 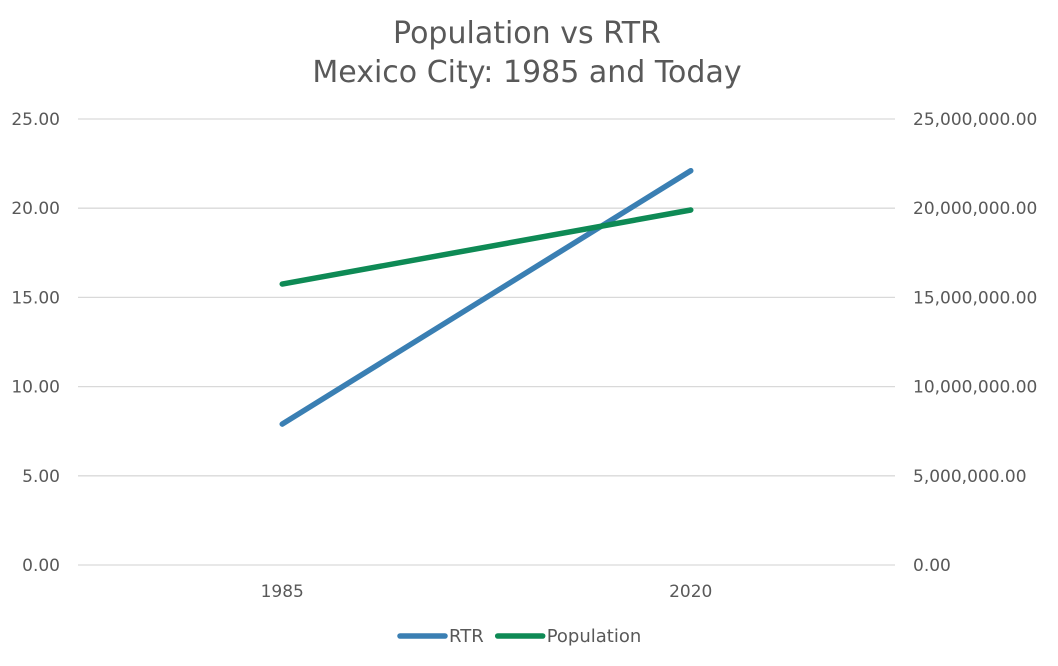 What do you see at coordinates (519, 636) in the screenshot?
I see `legend: RTR Population` at bounding box center [519, 636].